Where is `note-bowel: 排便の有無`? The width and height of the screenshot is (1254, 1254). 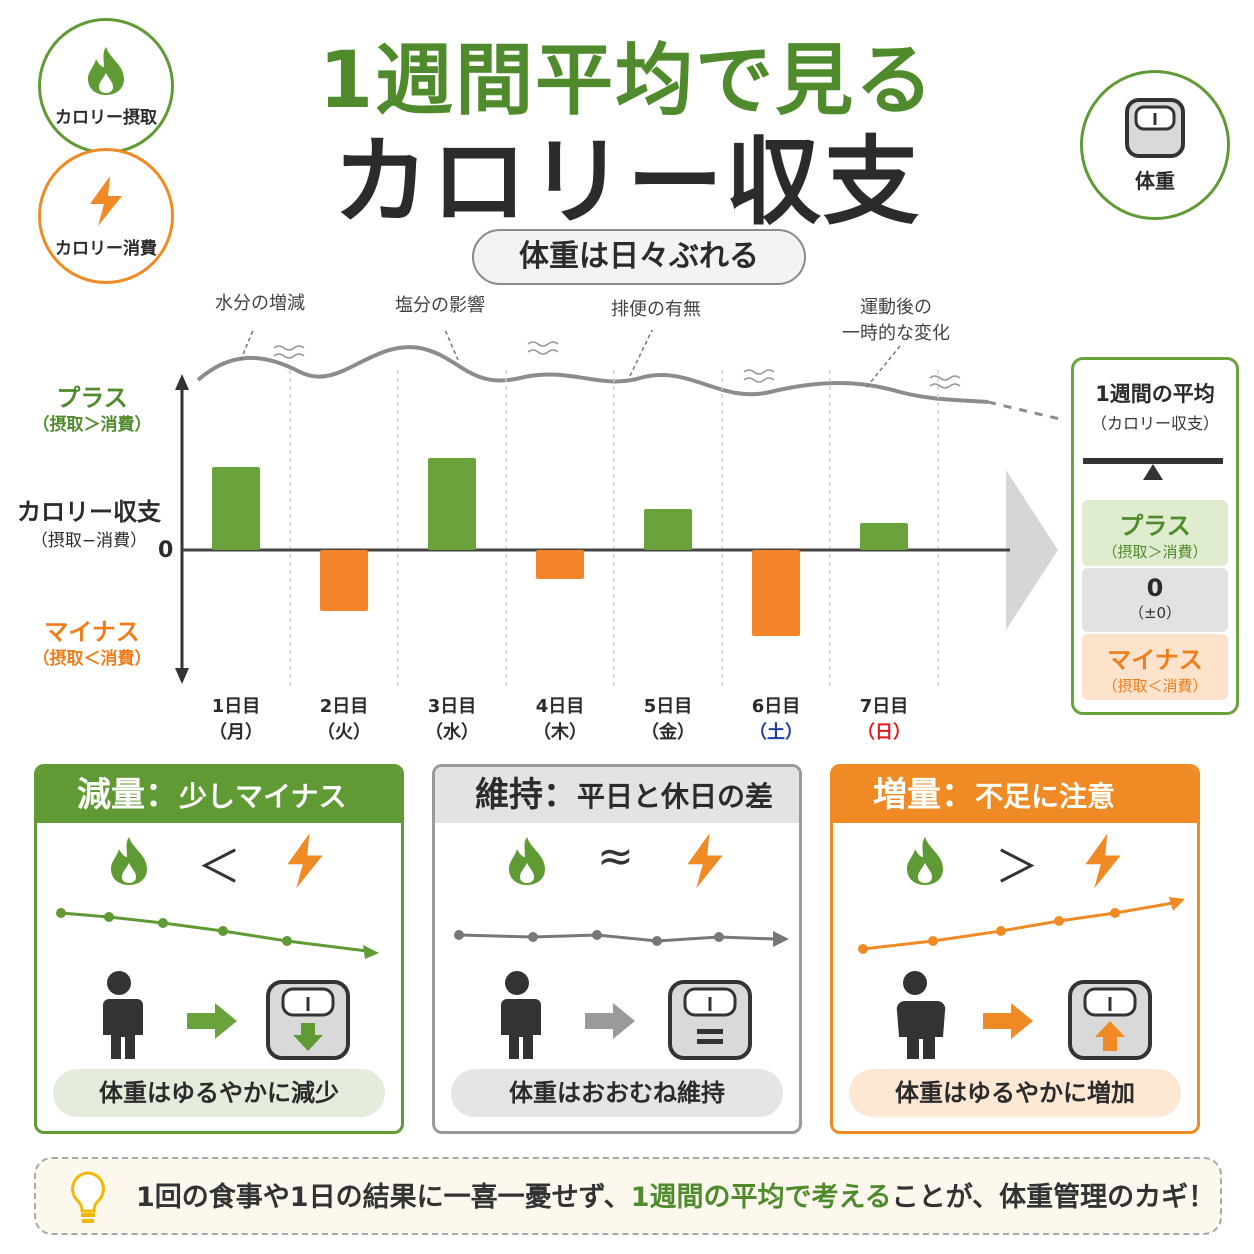
note-bowel: 排便の有無 is located at coordinates (656, 309).